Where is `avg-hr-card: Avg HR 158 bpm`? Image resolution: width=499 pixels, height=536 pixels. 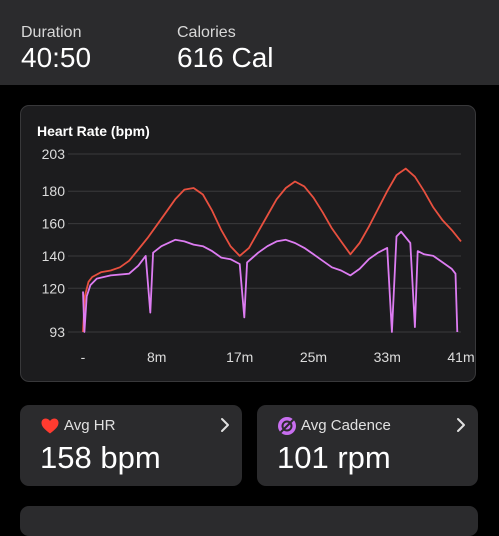
avg-hr-card: Avg HR 158 bpm is located at coordinates (131, 445).